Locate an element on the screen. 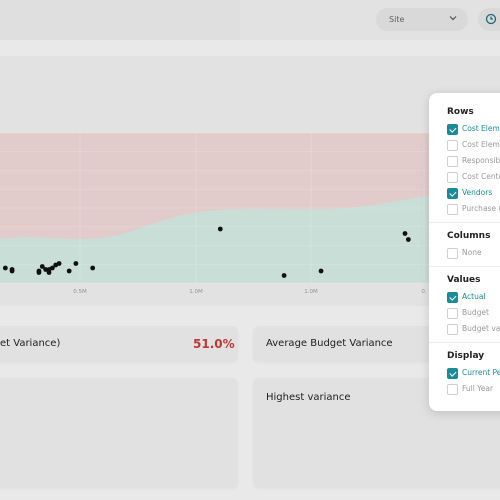 This screenshot has height=500, width=500. option-label: Current Pe is located at coordinates (481, 372).